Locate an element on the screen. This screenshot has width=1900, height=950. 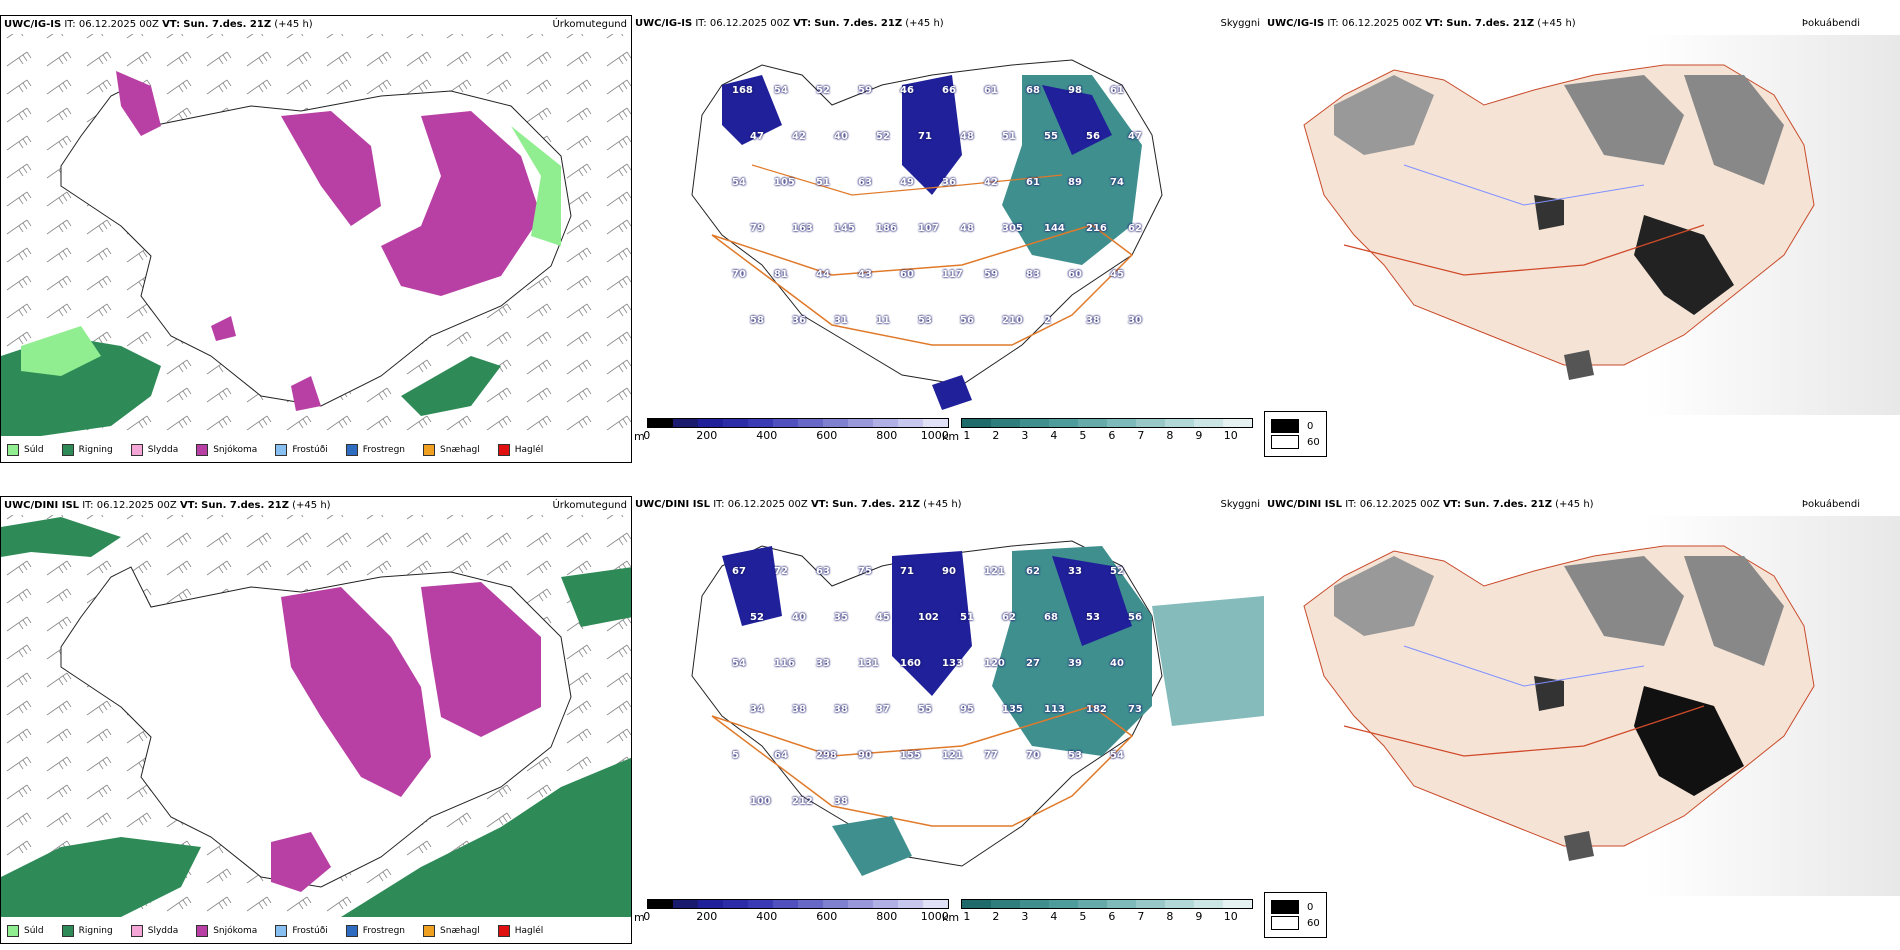
cbar-m-tick: 0 is located at coordinates (647, 916).